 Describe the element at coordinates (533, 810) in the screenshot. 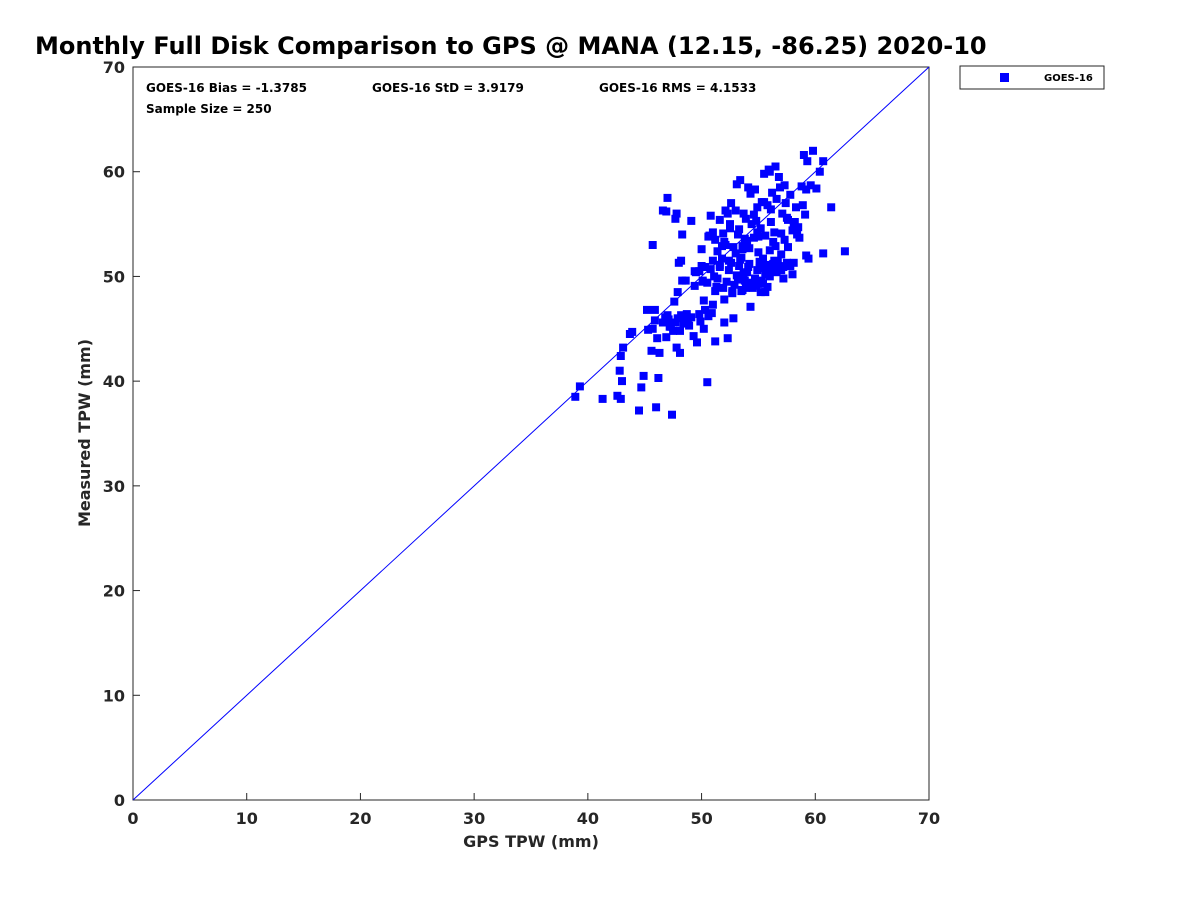

I see `x-axis: 0 10 20 30 40 50 60 70` at that location.